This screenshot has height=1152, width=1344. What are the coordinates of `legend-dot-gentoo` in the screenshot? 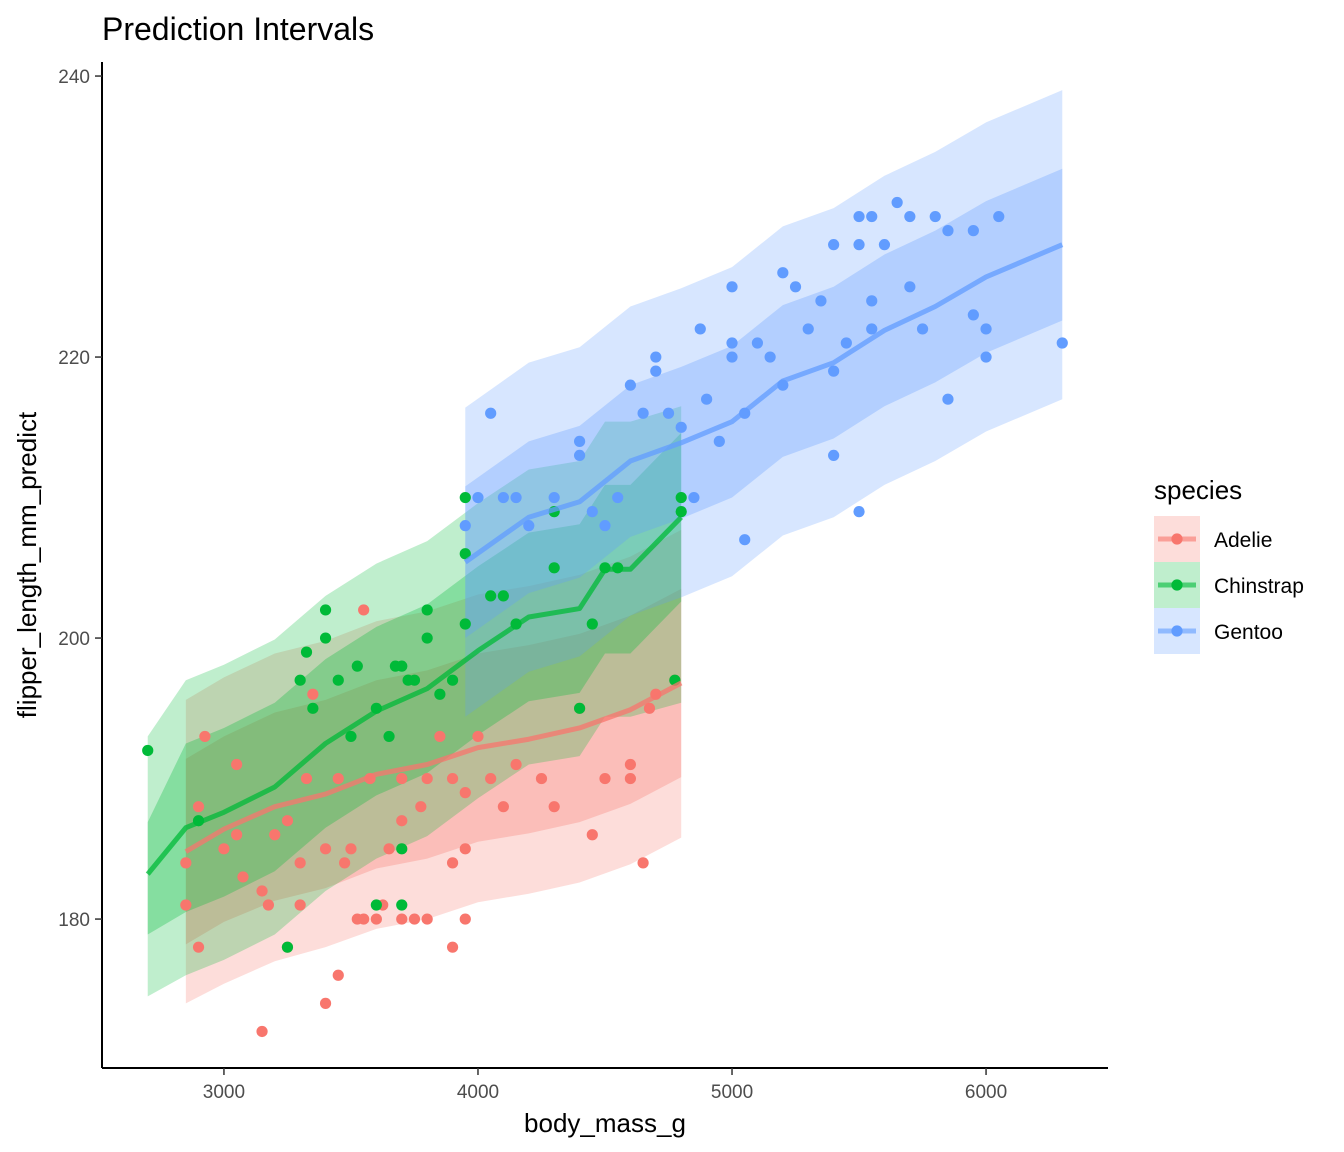 It's located at (1177, 631).